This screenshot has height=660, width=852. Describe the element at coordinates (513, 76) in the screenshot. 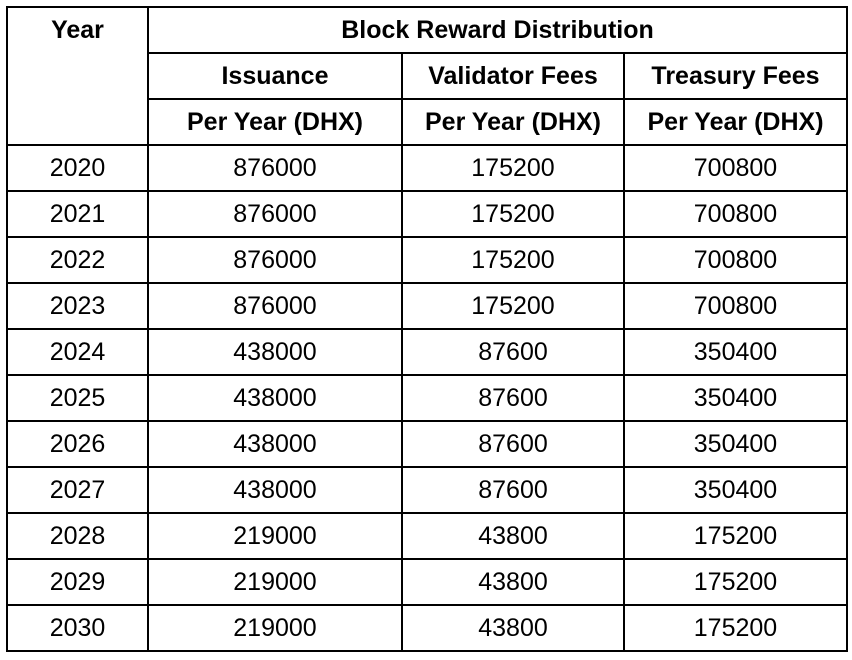

I see `validator-fees-header: Validator Fees` at that location.